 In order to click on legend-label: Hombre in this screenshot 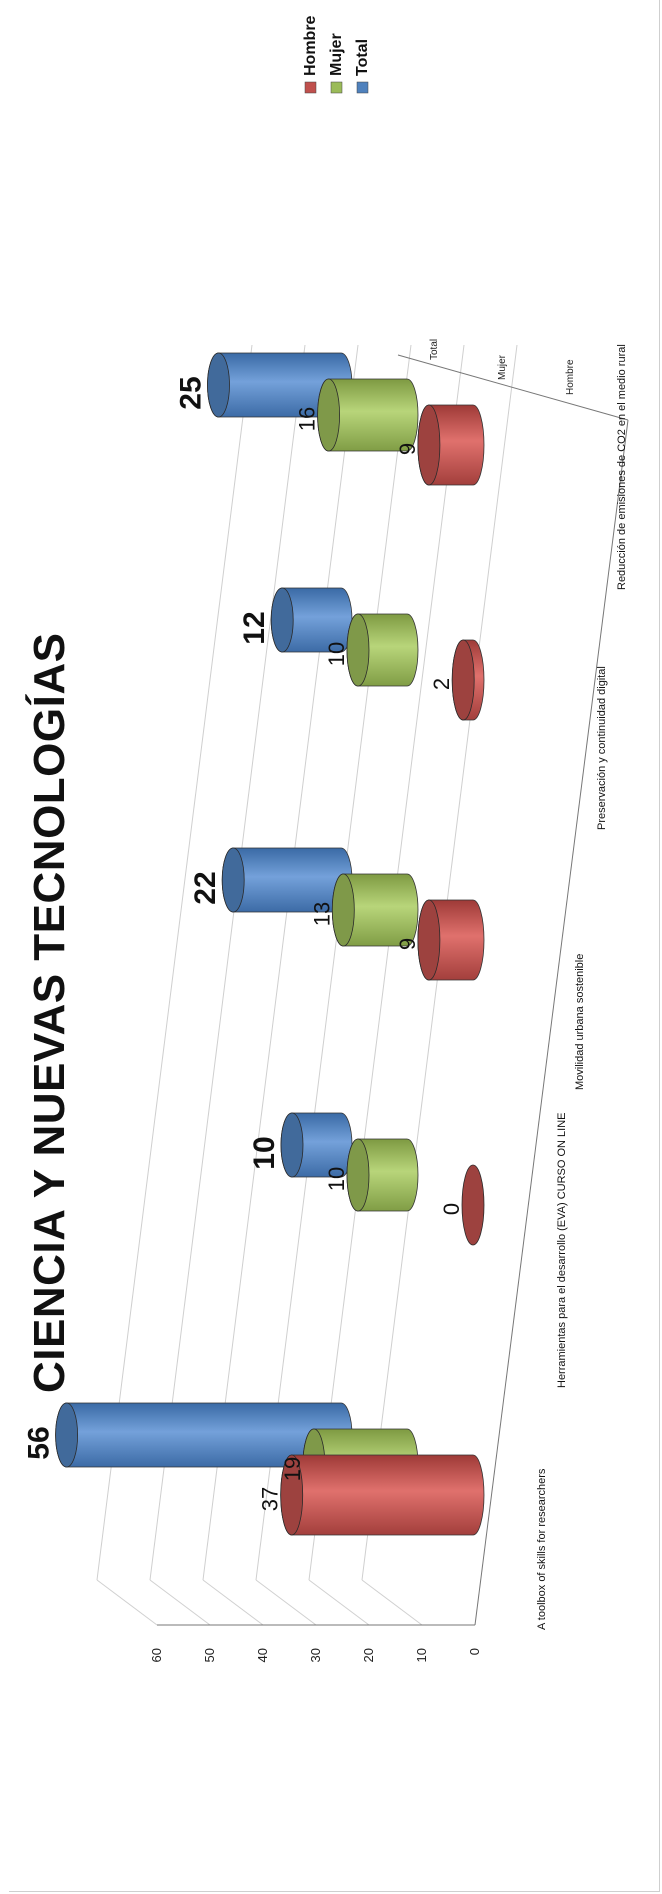, I will do `click(310, 45)`.